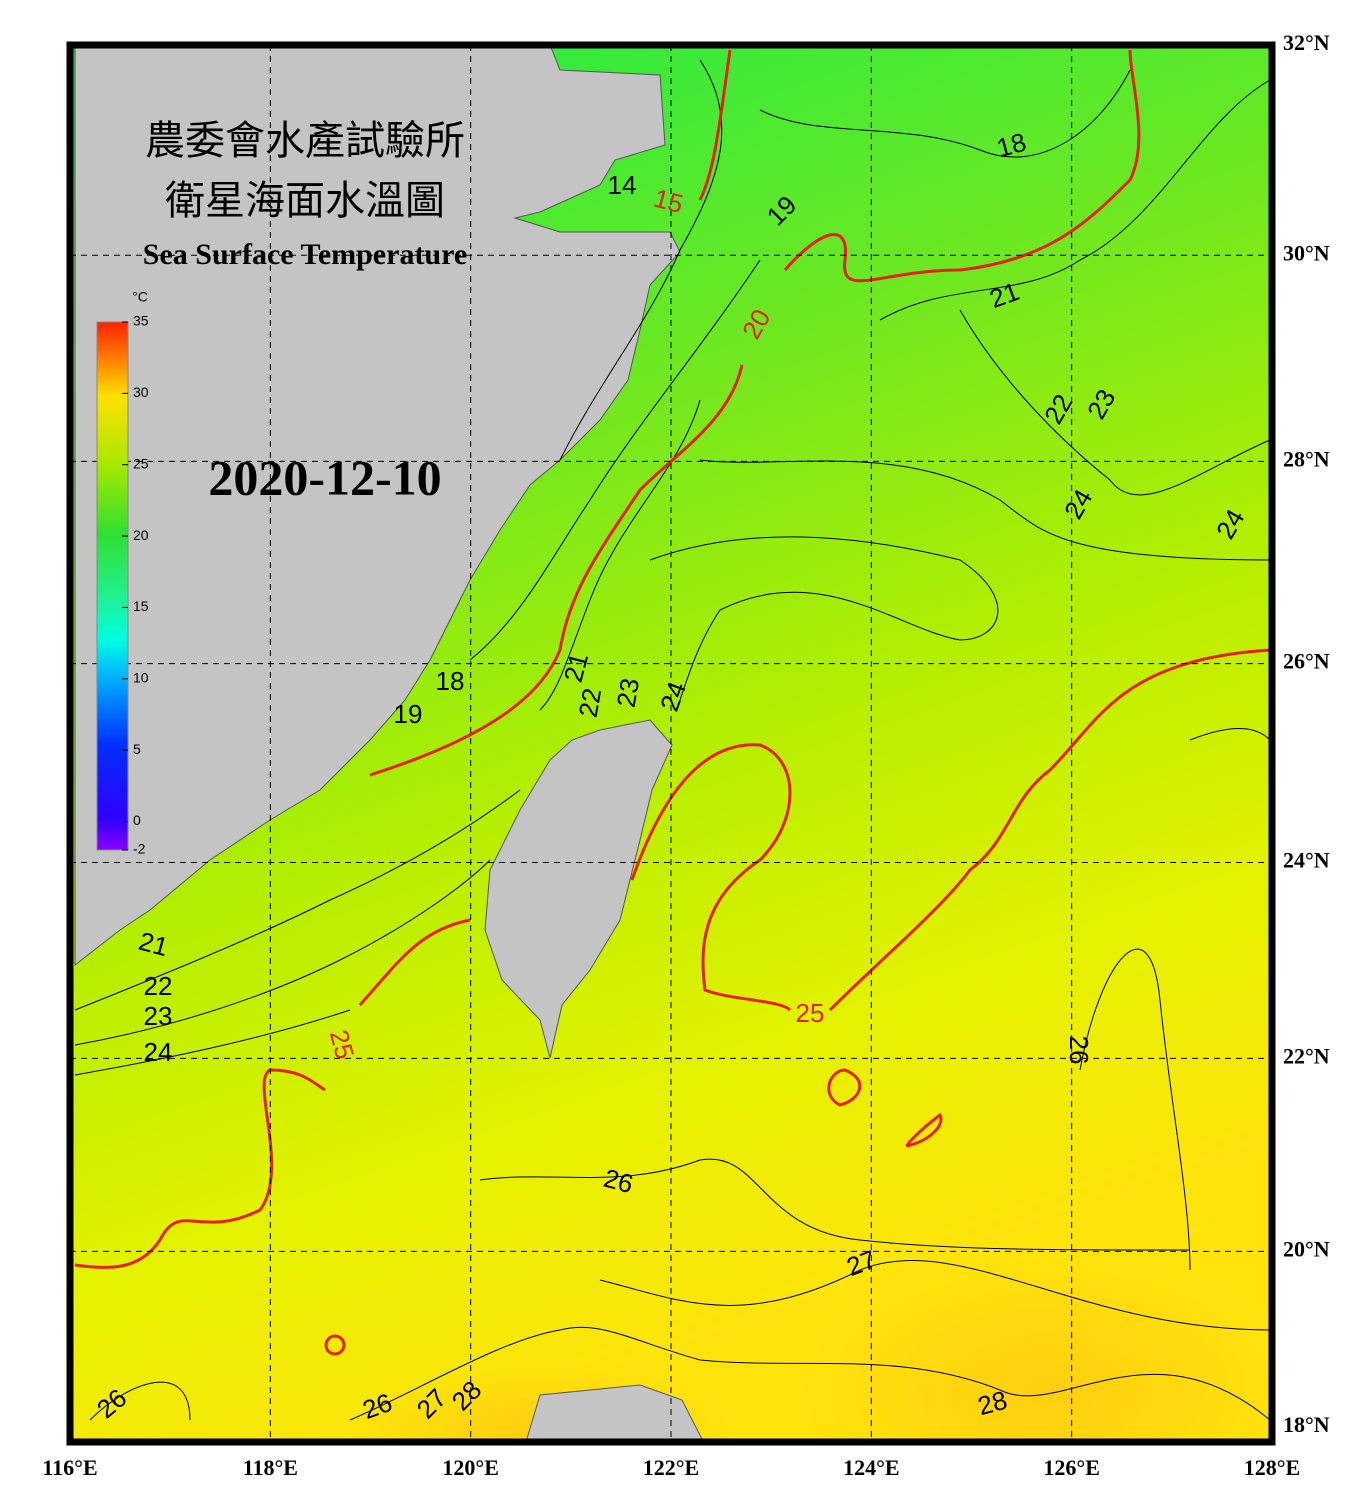 The width and height of the screenshot is (1350, 1505). I want to click on x-tick-label: 126°E, so click(1071, 1467).